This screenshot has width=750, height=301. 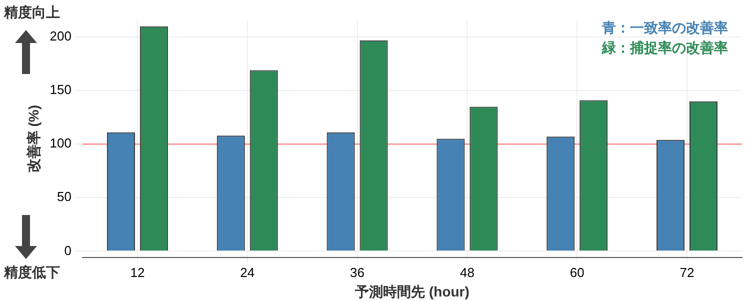 I want to click on x-tick-label: 72, so click(x=687, y=272).